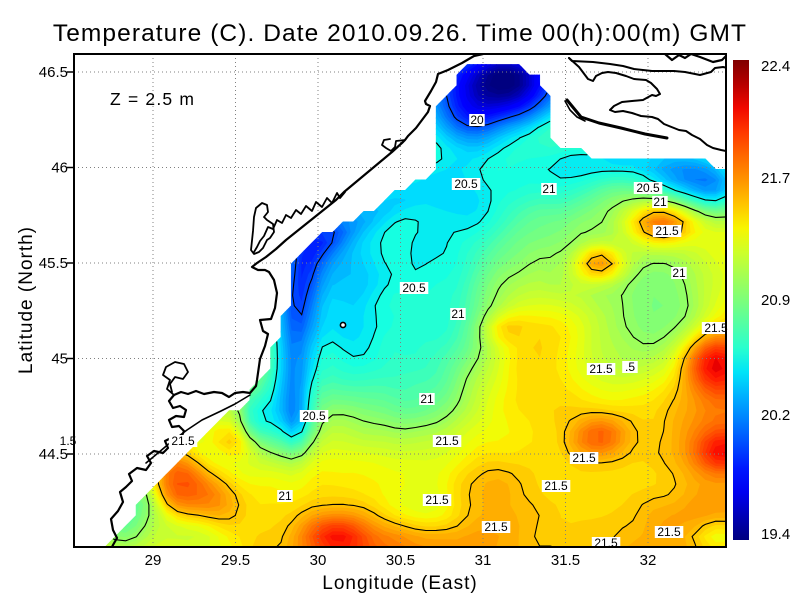 The image size is (800, 605). I want to click on svg-text: Latitude (North), so click(26, 300).